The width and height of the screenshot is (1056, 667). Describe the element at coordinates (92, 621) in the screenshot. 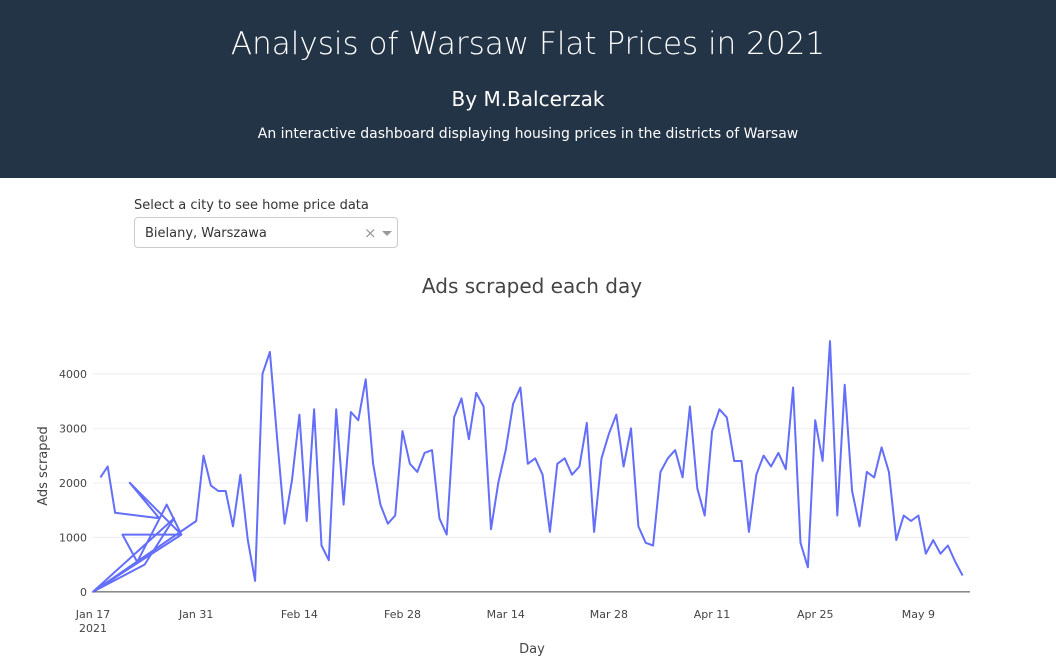

I see `x-tick-label: Jan 17 2021` at that location.